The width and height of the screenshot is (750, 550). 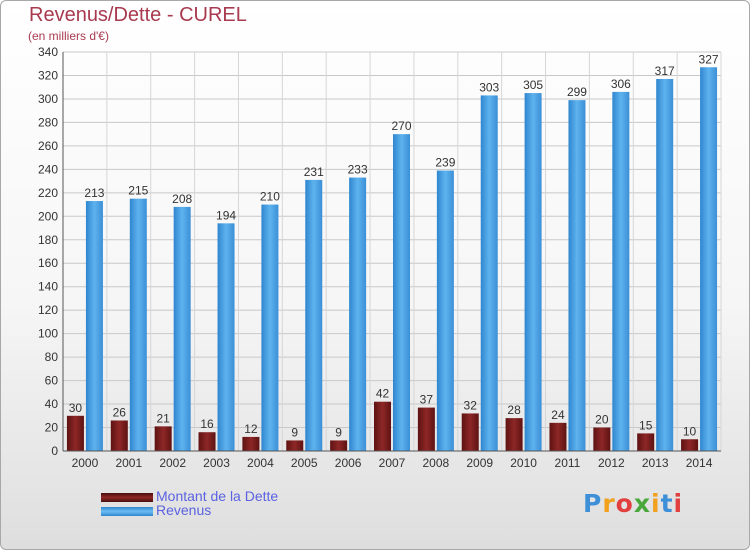 What do you see at coordinates (260, 463) in the screenshot?
I see `x-tick-label: 2004` at bounding box center [260, 463].